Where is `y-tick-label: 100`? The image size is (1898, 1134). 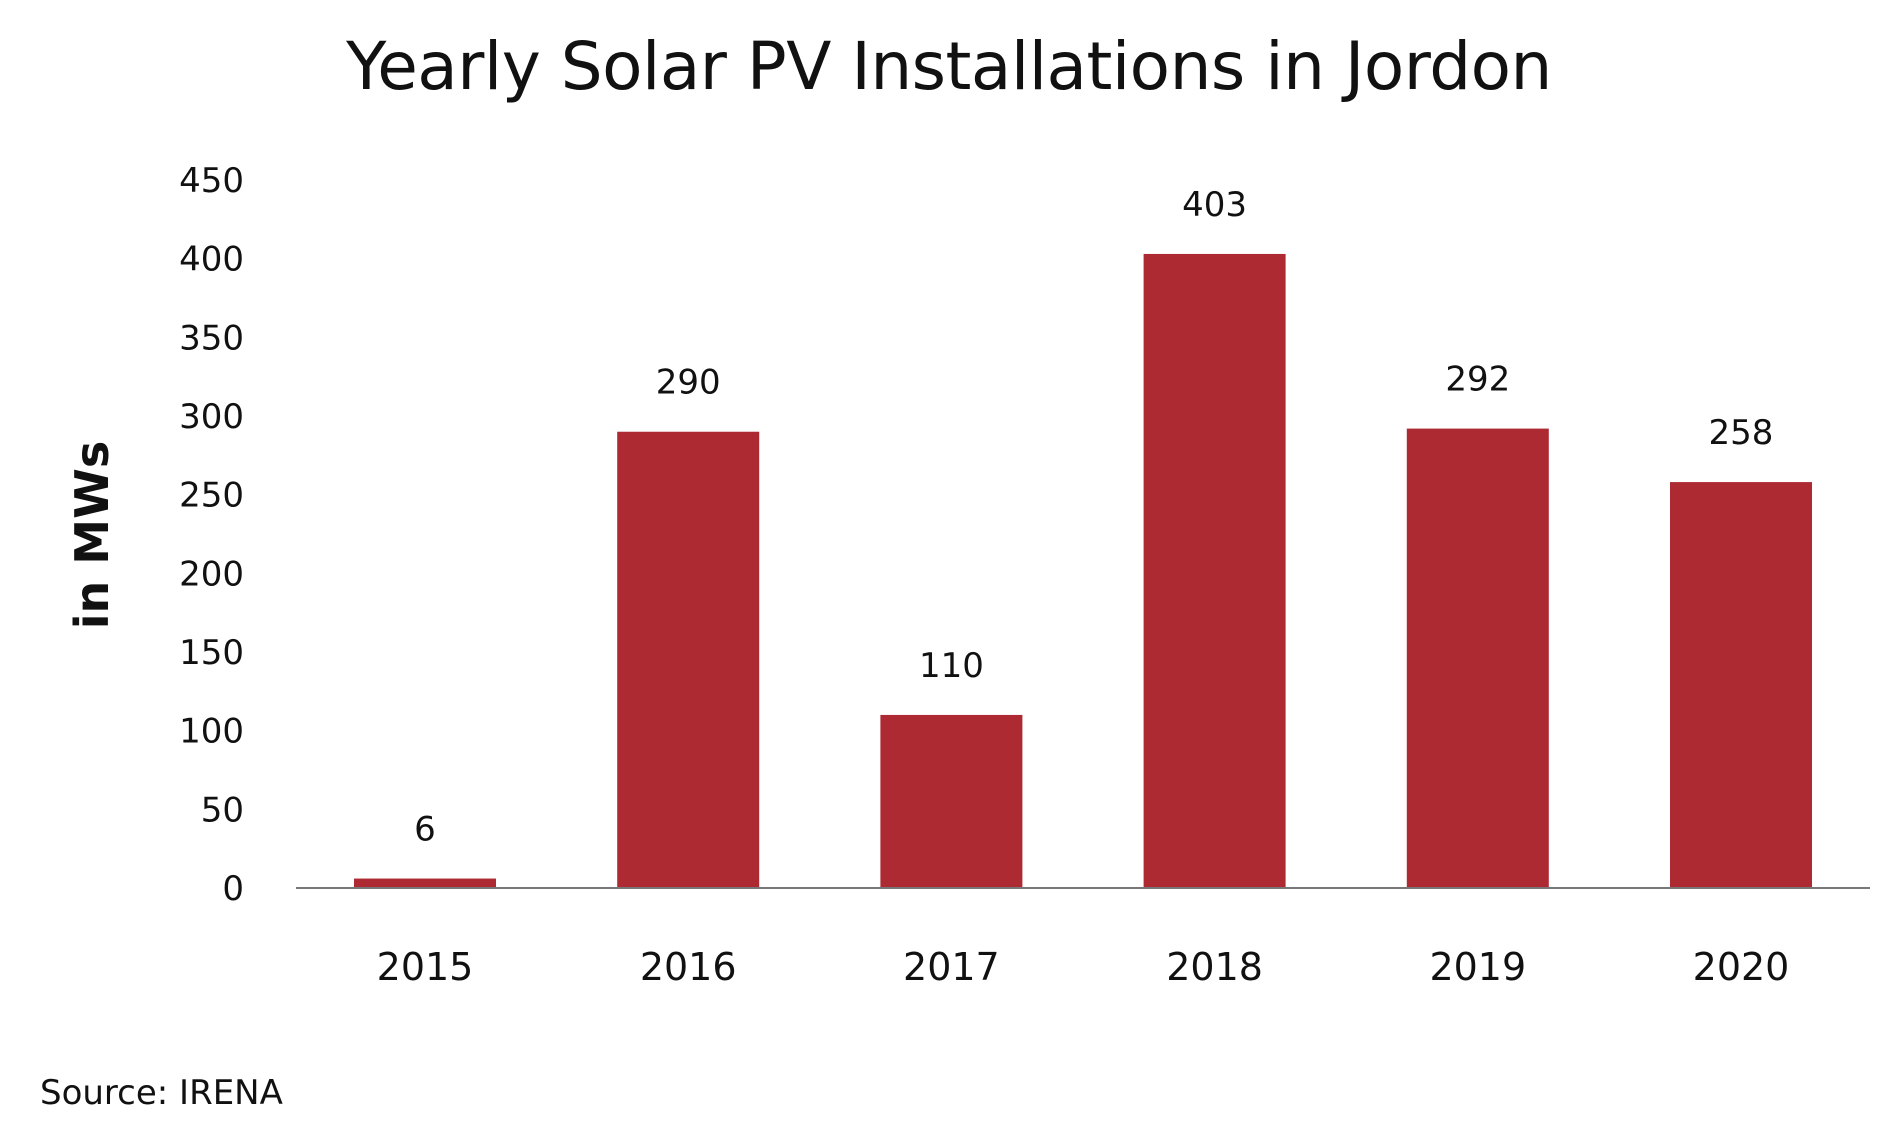 y-tick-label: 100 is located at coordinates (211, 732).